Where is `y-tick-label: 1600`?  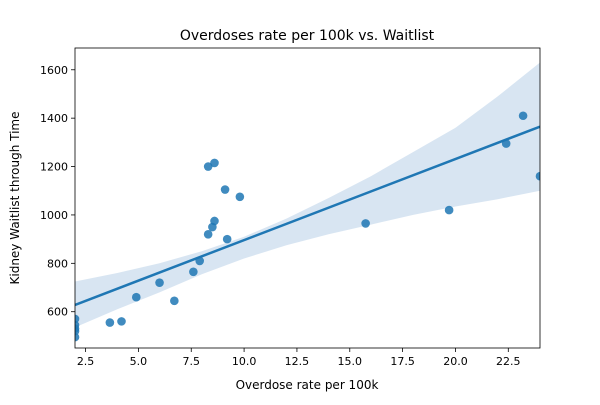 y-tick-label: 1600 is located at coordinates (54, 70).